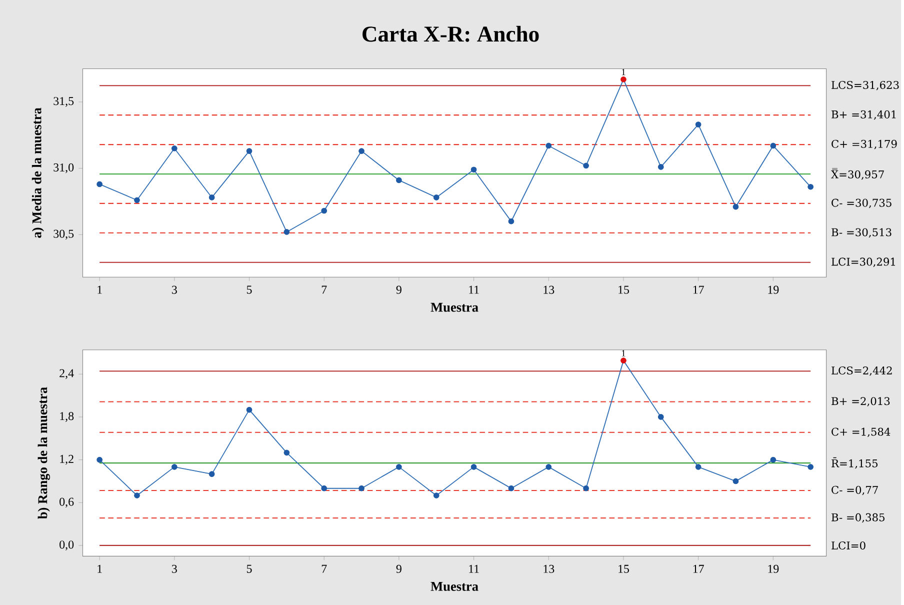 The height and width of the screenshot is (605, 904). What do you see at coordinates (67, 459) in the screenshot?
I see `y-tick-label: 1,2` at bounding box center [67, 459].